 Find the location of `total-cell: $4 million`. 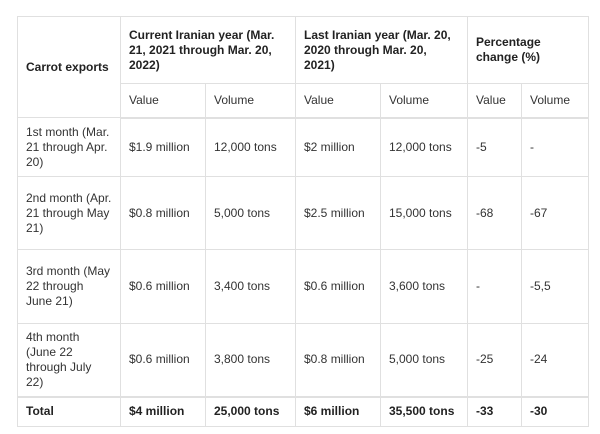

total-cell: $4 million is located at coordinates (163, 411).